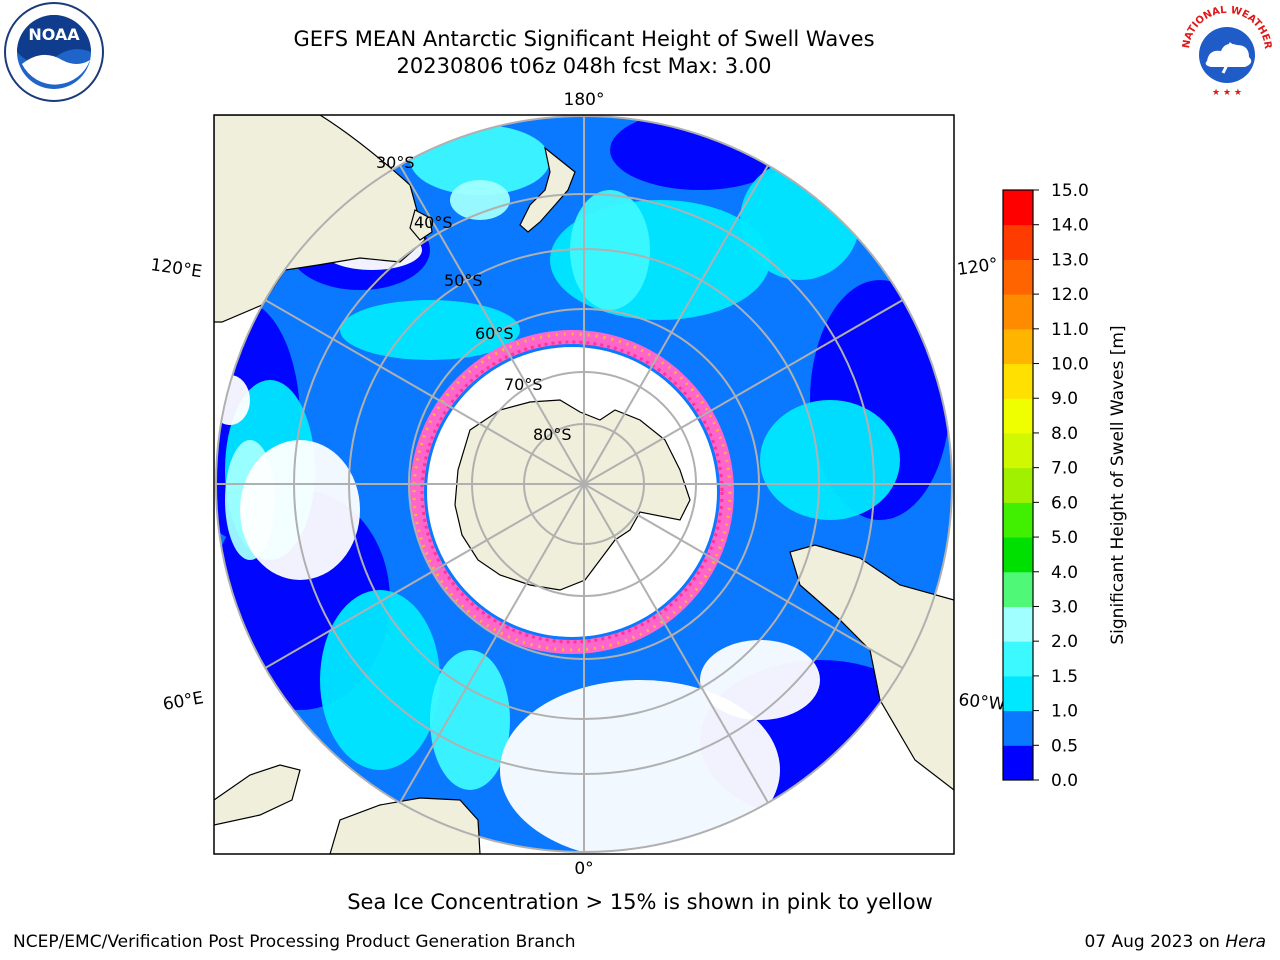 This screenshot has height=960, width=1280. I want to click on colorbar-tick-label: 14.0, so click(1070, 226).